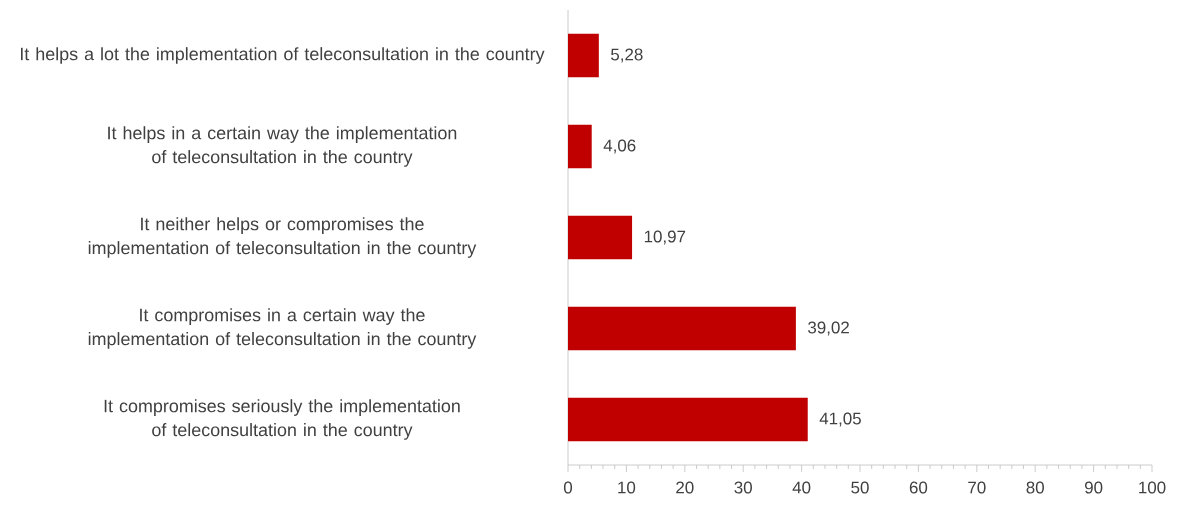 This screenshot has height=510, width=1178. What do you see at coordinates (619, 146) in the screenshot?
I see `data-label: 4,06` at bounding box center [619, 146].